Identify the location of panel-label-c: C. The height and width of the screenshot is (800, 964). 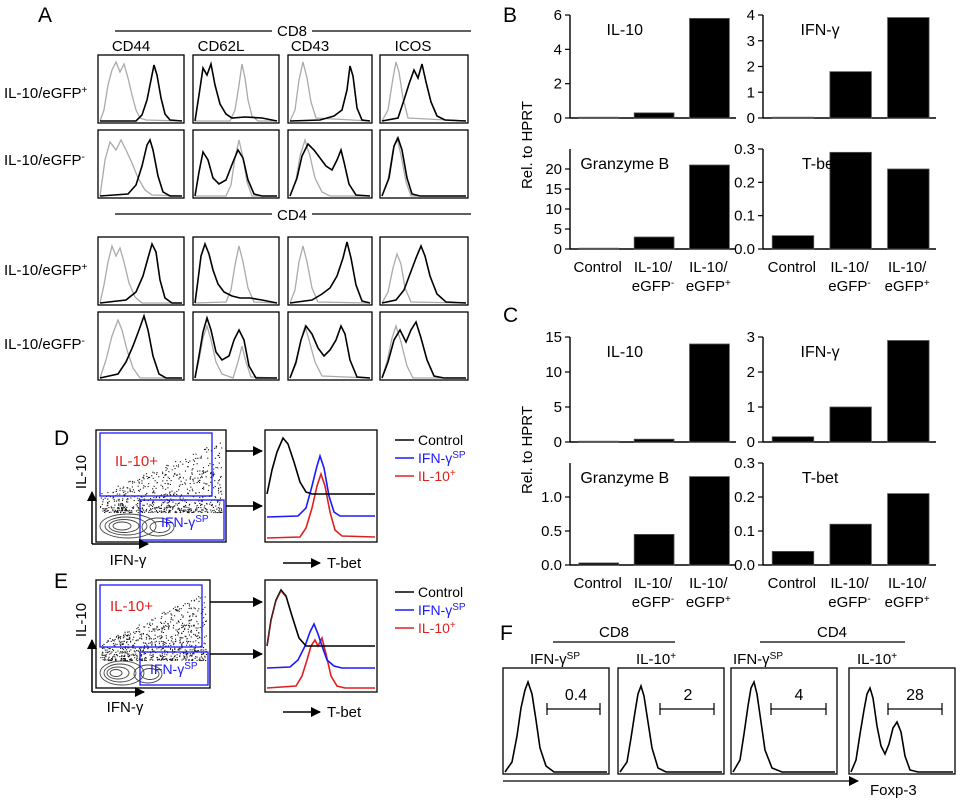
(510, 315).